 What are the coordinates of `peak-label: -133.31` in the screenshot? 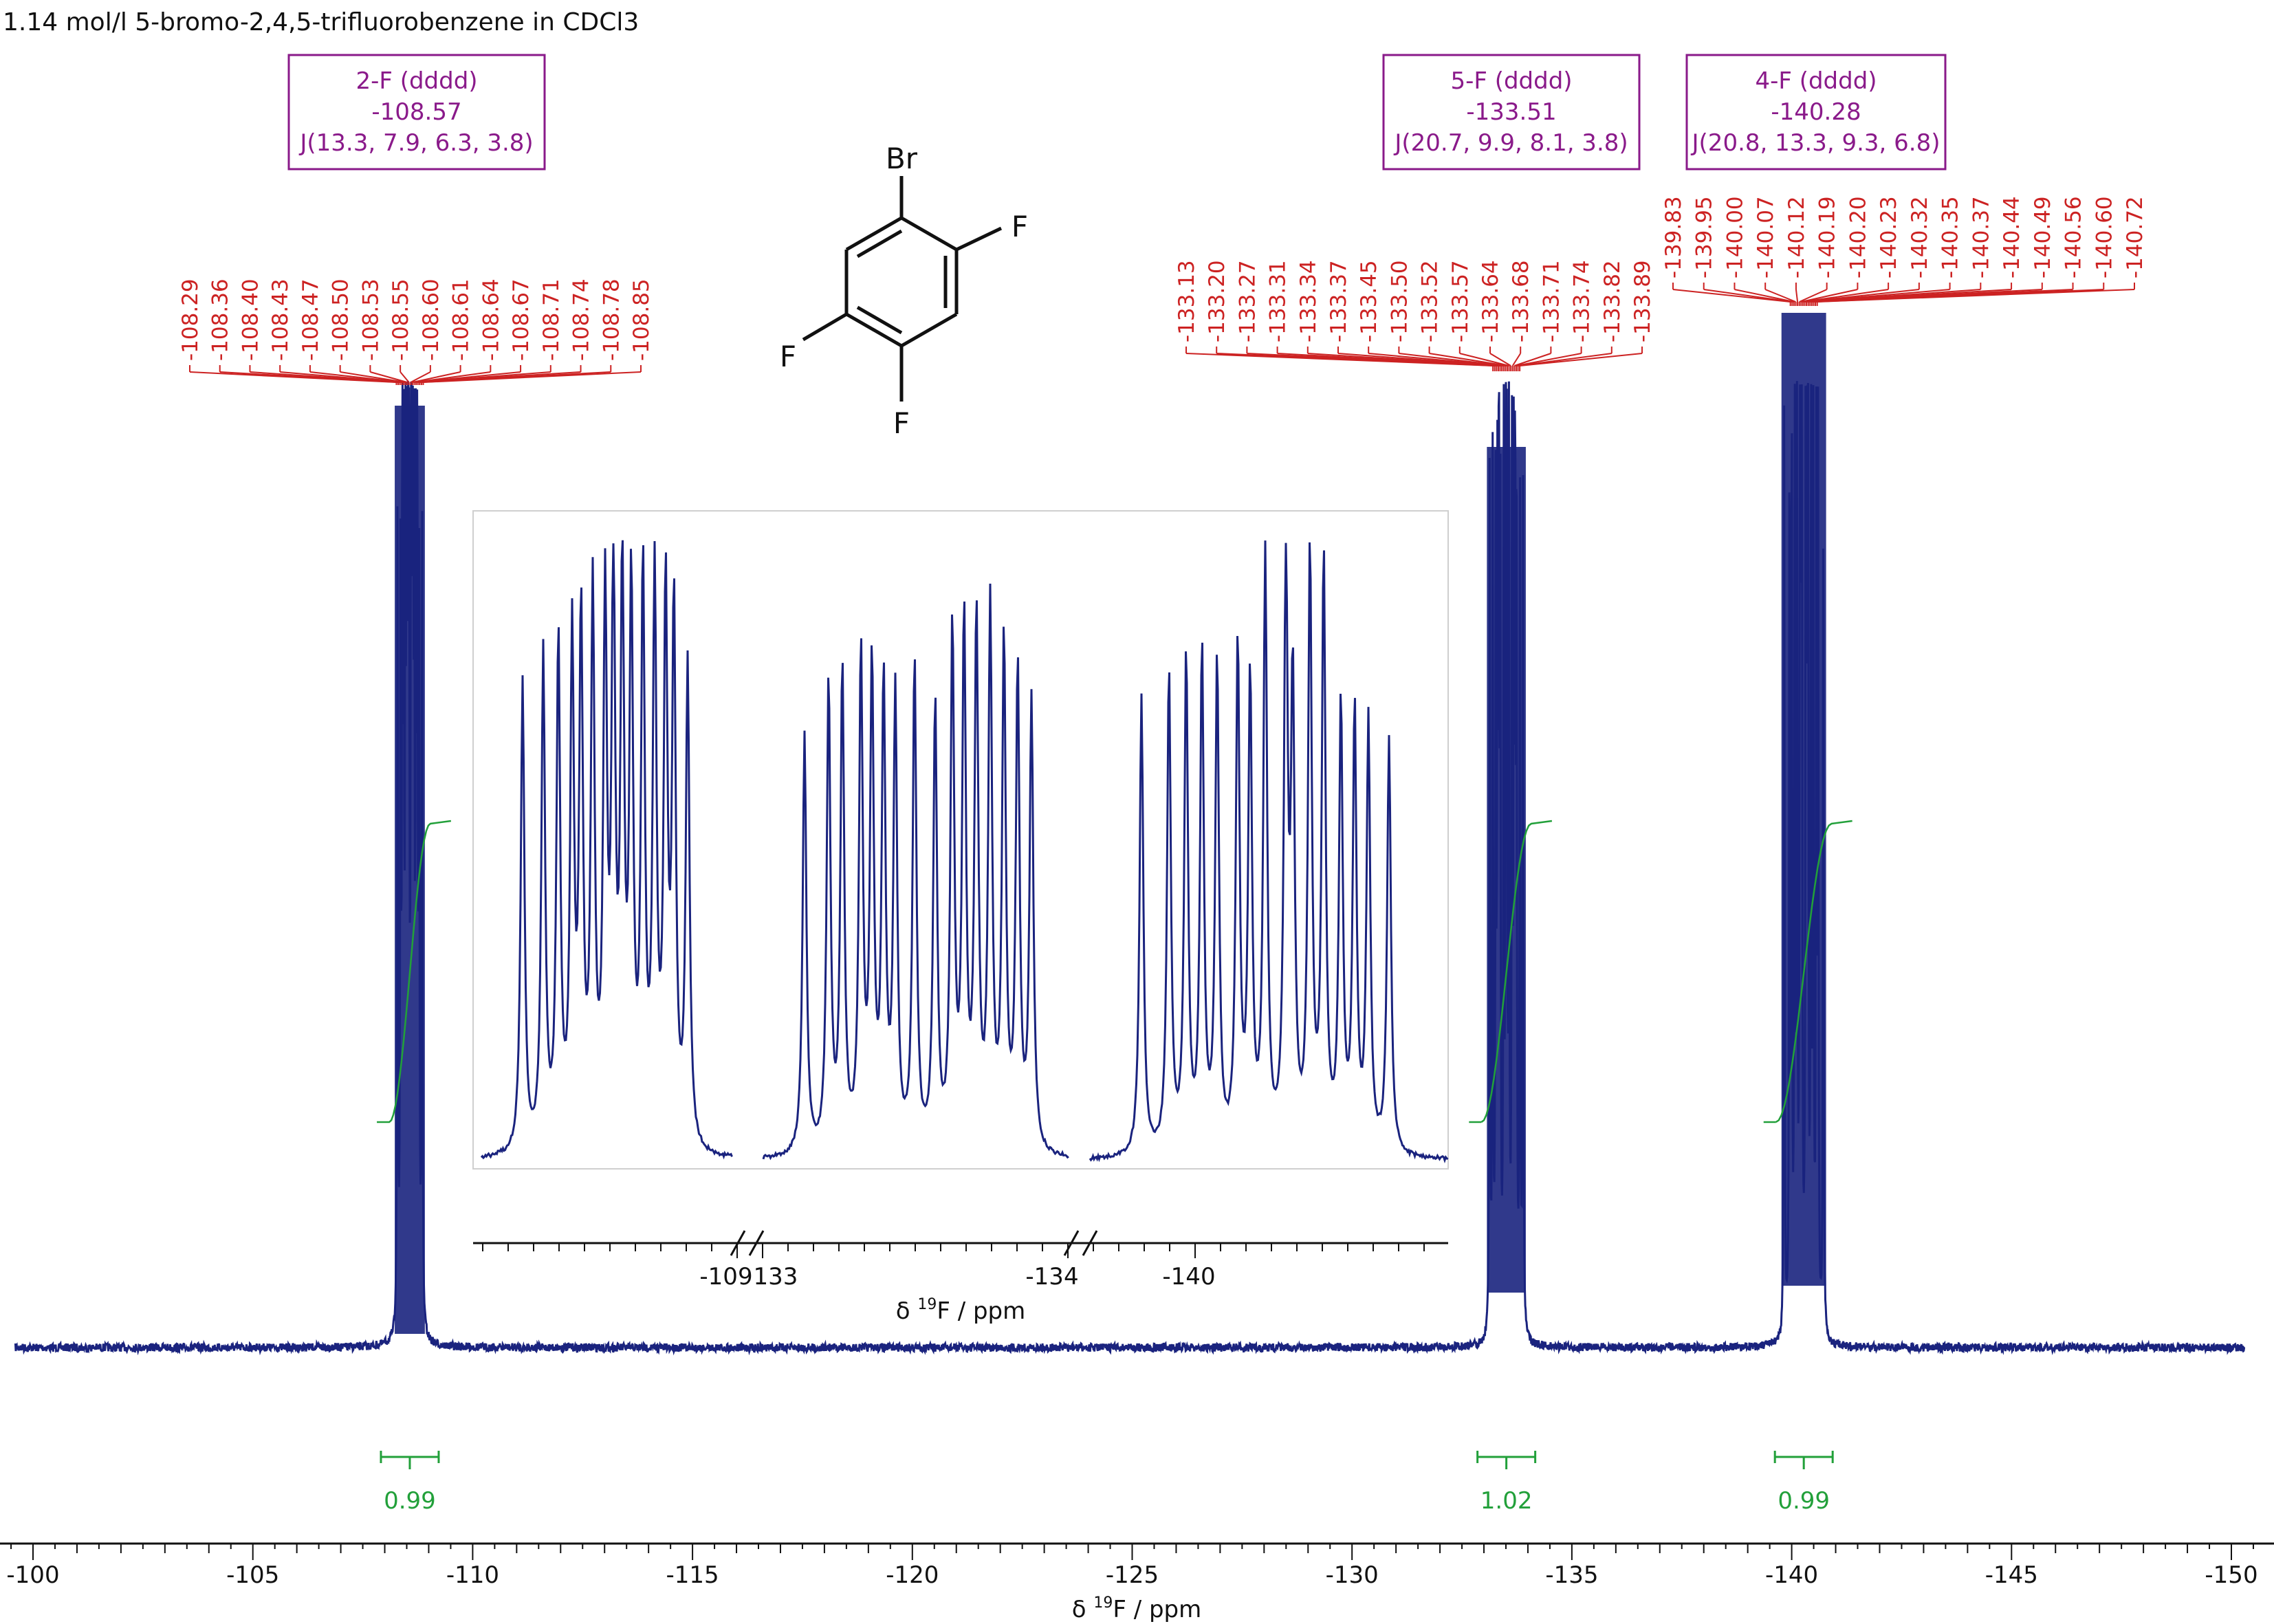 It's located at (1278, 301).